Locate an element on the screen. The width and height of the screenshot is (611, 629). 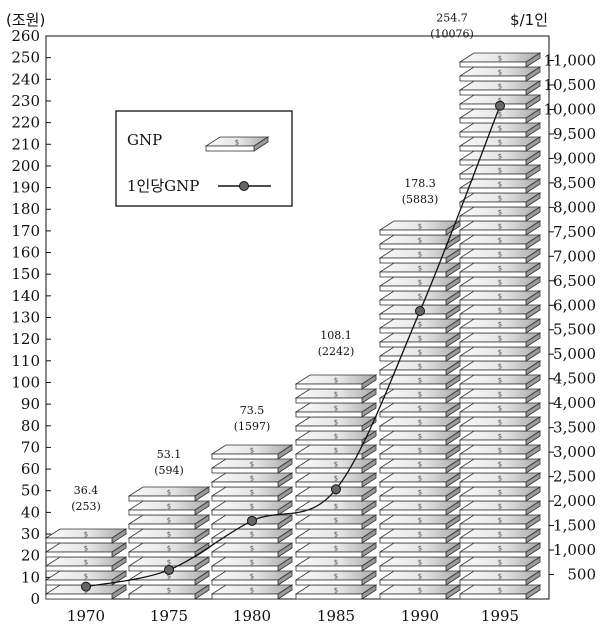
left-tick-label: 200 is located at coordinates (25, 166).